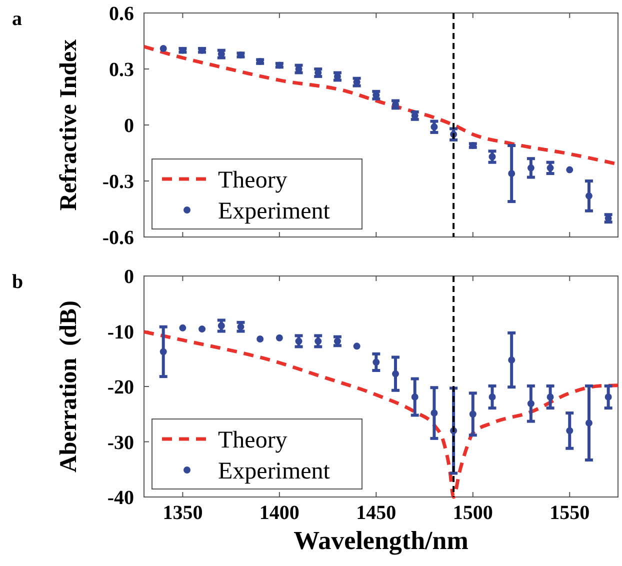  Describe the element at coordinates (120, 332) in the screenshot. I see `y-tick-label: -10` at that location.